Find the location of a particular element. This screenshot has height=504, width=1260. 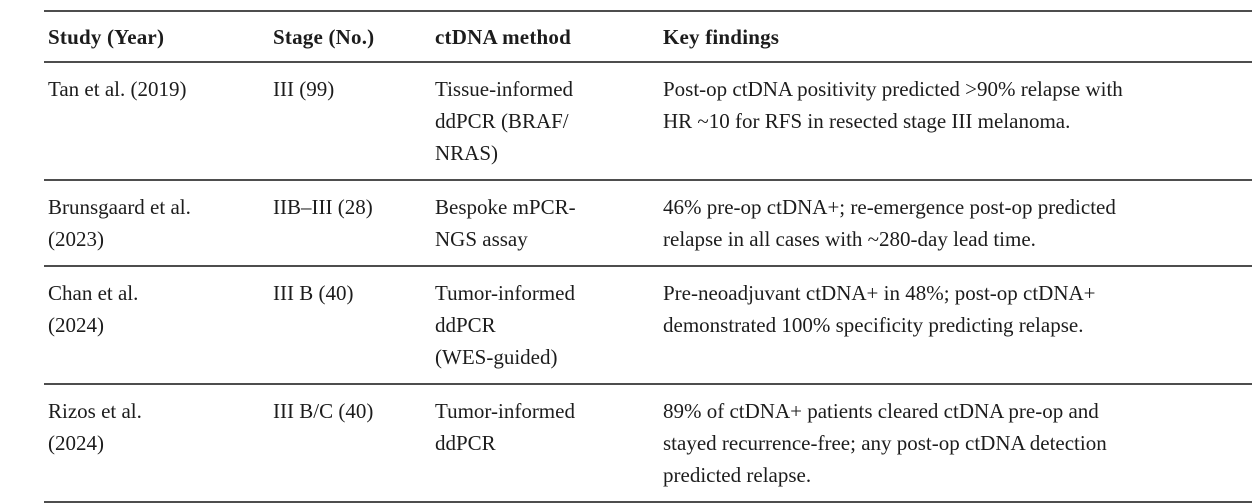

cell-stage: III (99) is located at coordinates (350, 121).